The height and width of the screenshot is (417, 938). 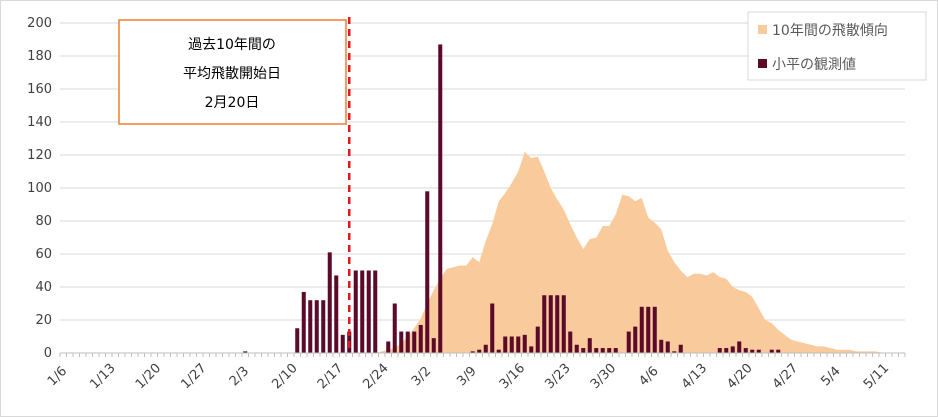 I want to click on annotation-line-1: 過去10年間の, so click(x=232, y=45).